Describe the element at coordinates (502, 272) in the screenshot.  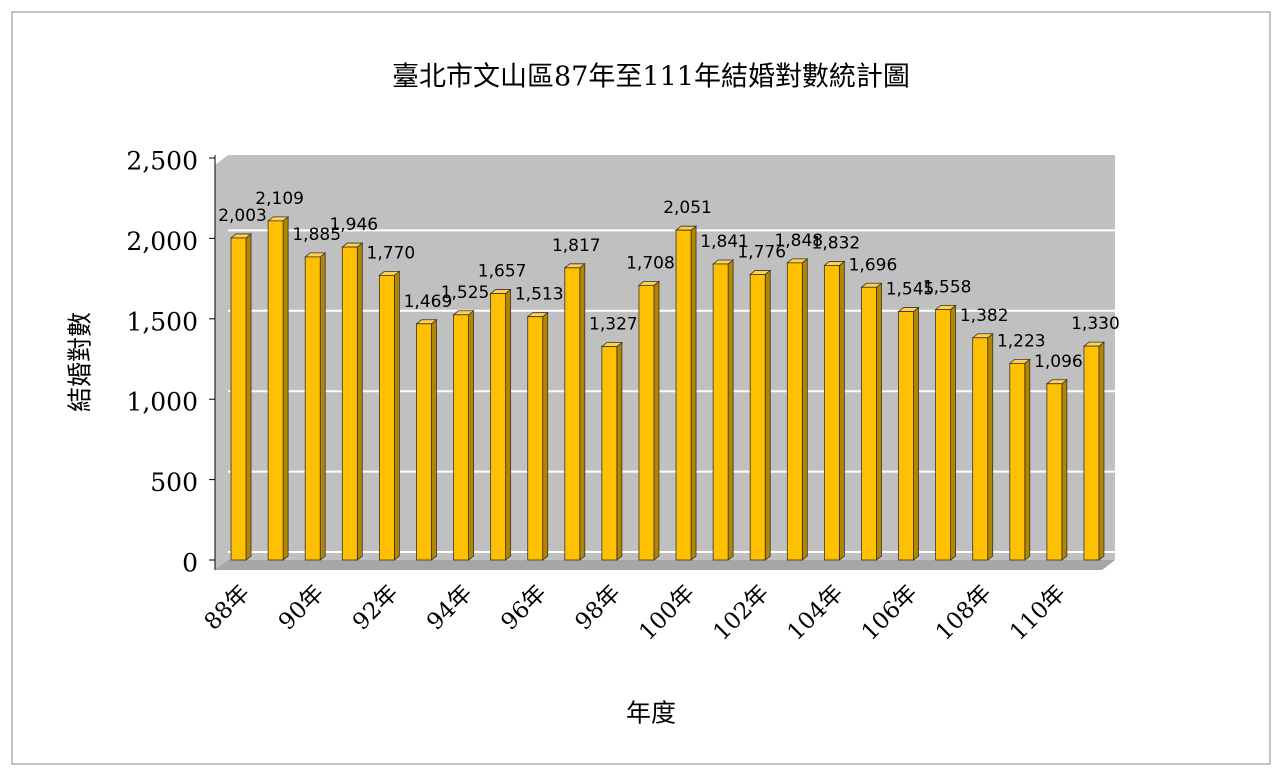
I see `data-label: 1,657` at that location.